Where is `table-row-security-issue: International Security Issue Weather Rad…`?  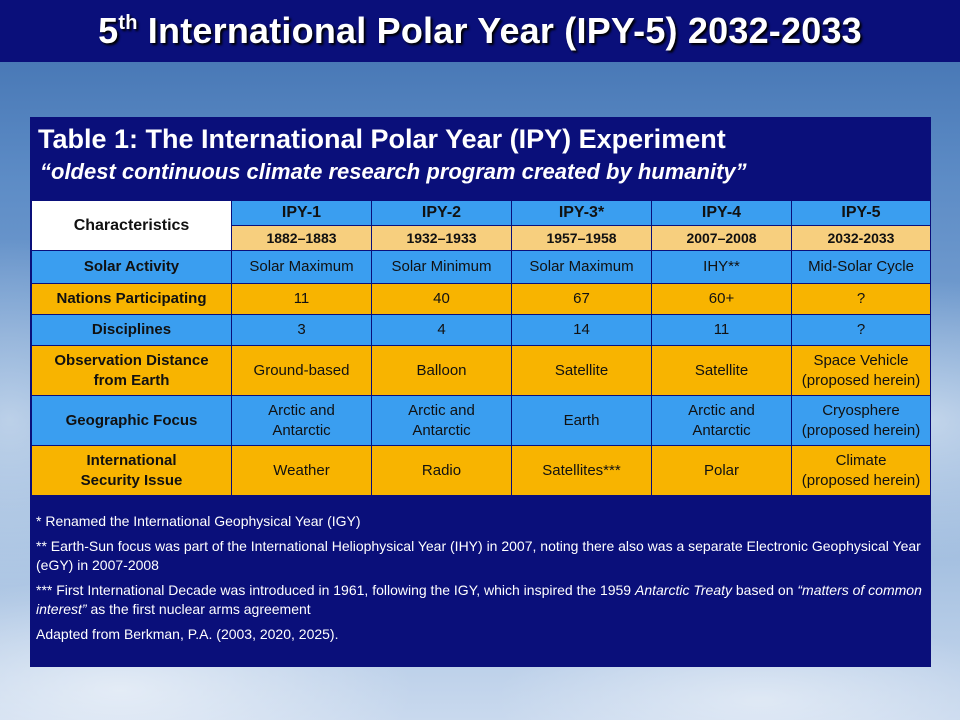 table-row-security-issue: International Security Issue Weather Rad… is located at coordinates (481, 470).